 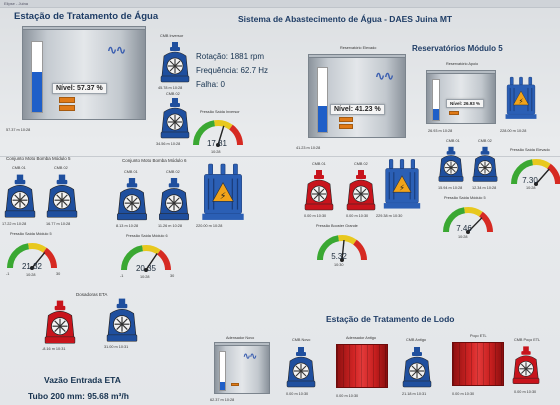 I want to click on right-gauge1-label: Pressão Saída Módulo 5, so click(x=465, y=198).